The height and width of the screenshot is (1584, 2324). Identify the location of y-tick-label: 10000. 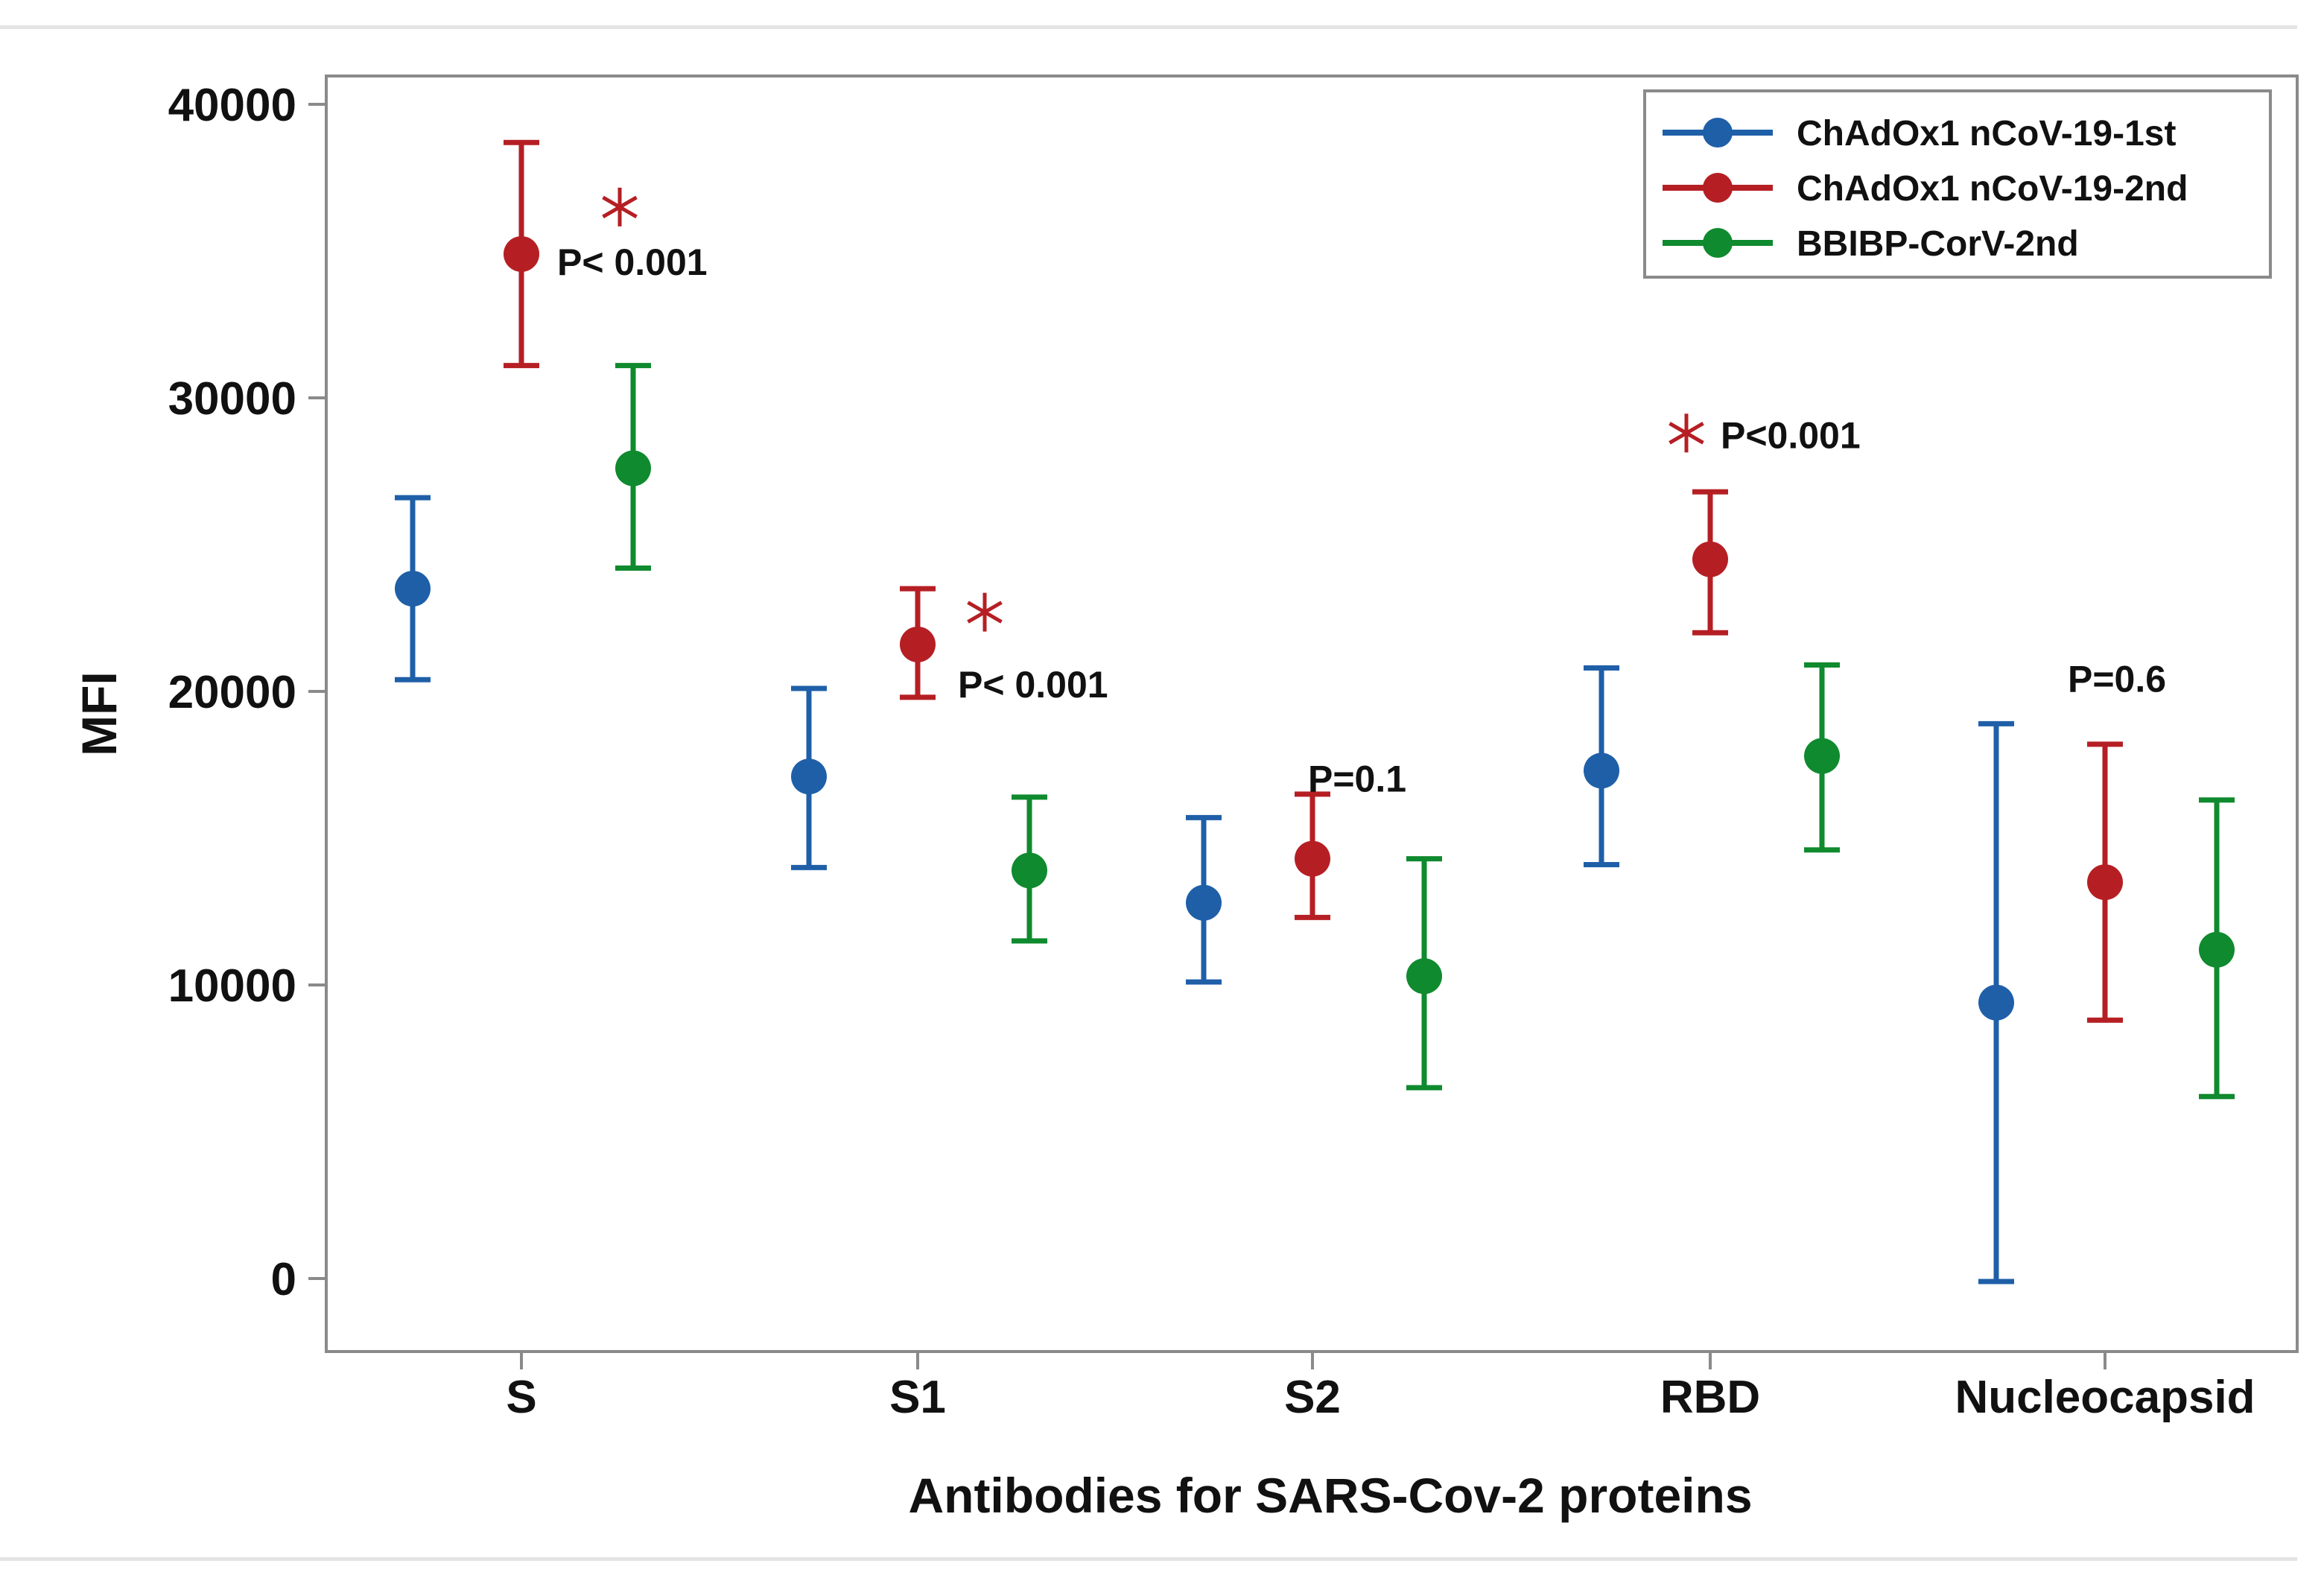
(232, 986).